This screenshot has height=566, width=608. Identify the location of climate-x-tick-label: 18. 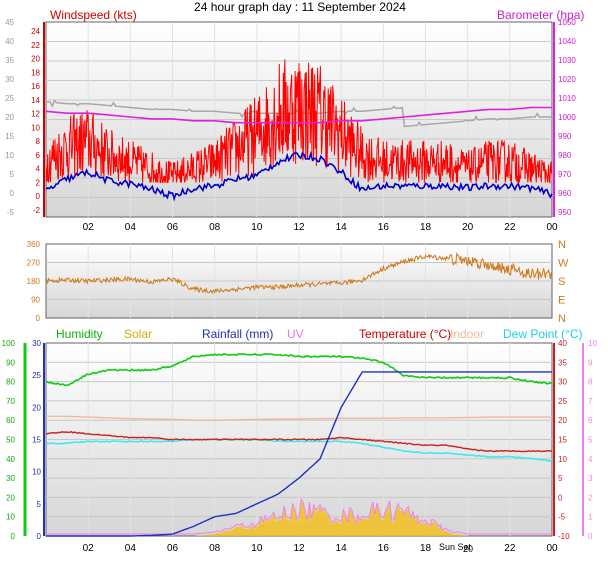
(426, 548).